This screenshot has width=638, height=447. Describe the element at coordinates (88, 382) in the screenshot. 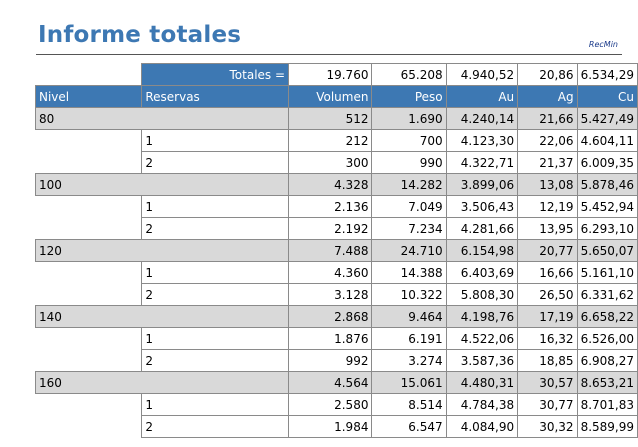

I see `level-cell: 160` at that location.